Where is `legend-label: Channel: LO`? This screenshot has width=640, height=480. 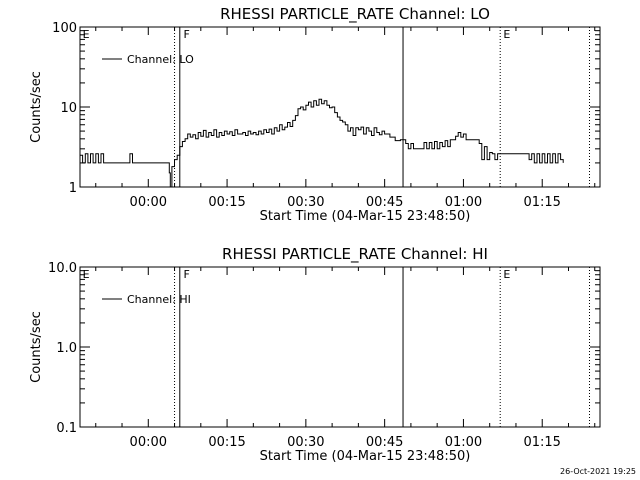
legend-label: Channel: LO is located at coordinates (160, 59).